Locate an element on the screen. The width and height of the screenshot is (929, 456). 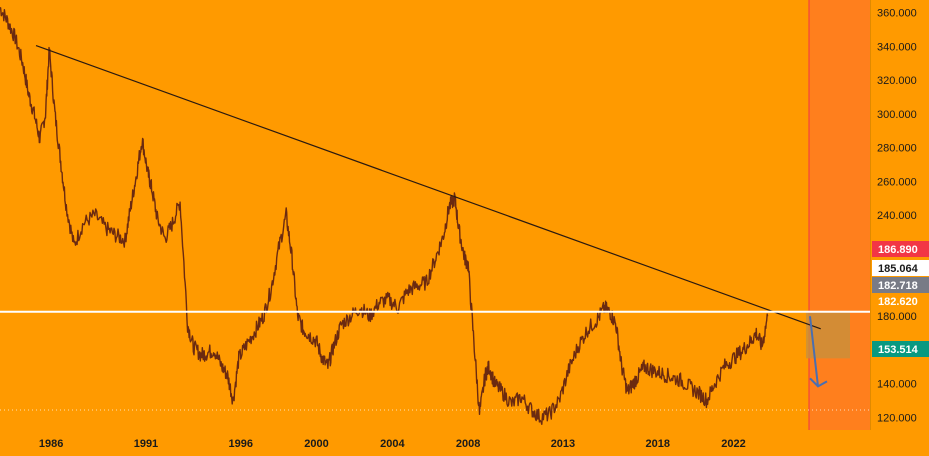
x-tick-label: 2000 is located at coordinates (316, 444).